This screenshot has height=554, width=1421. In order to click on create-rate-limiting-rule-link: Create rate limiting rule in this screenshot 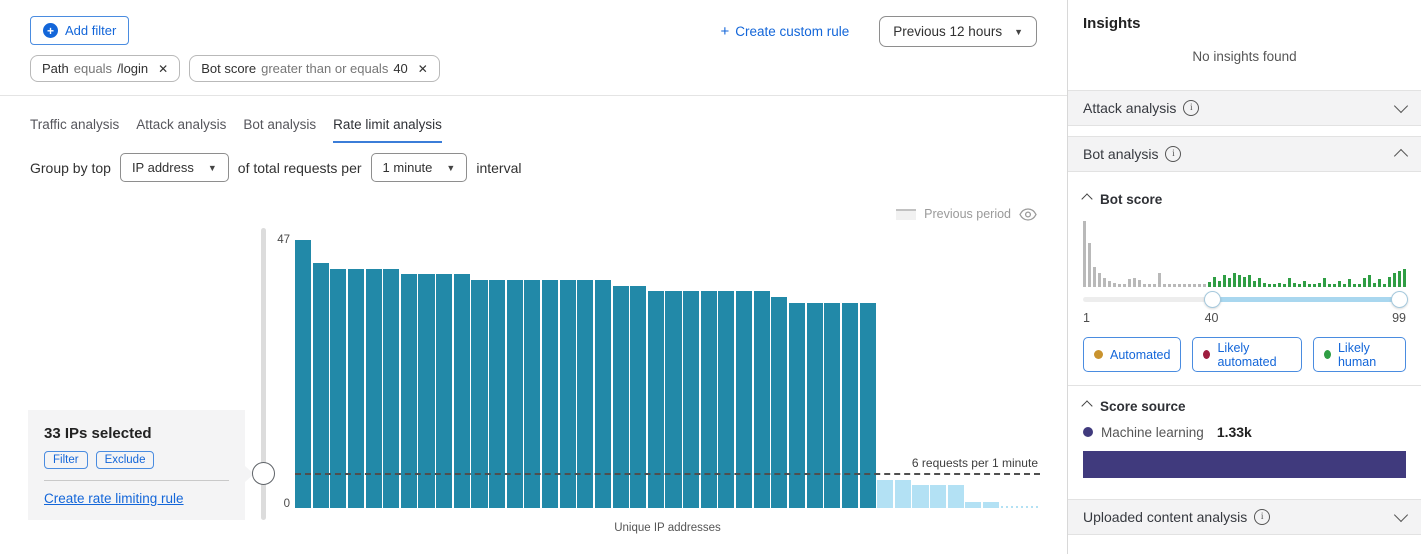, I will do `click(114, 498)`.